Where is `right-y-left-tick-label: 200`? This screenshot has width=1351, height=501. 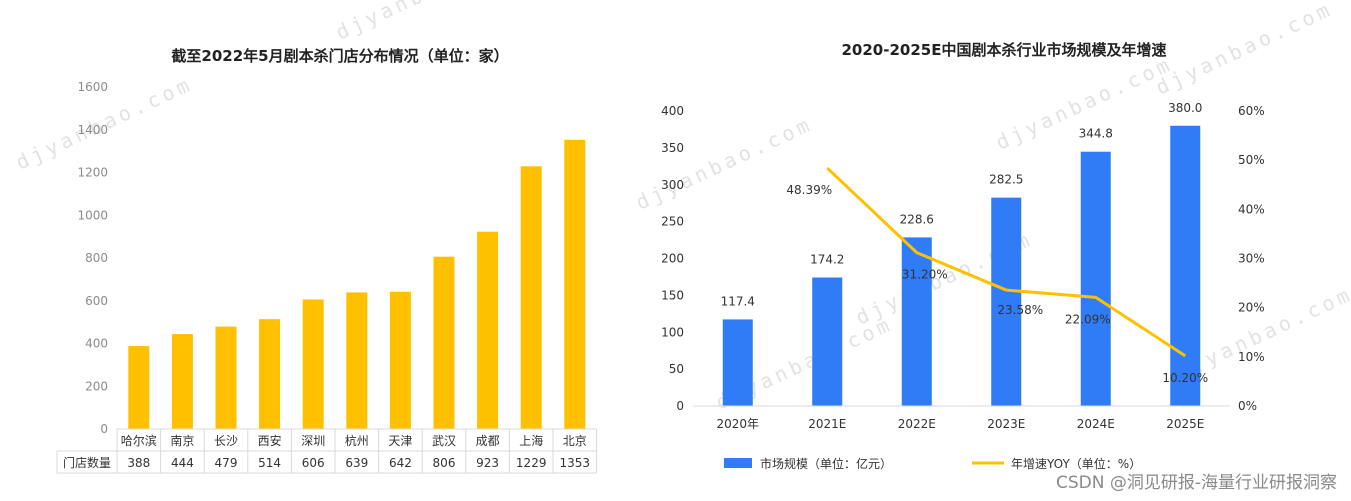
right-y-left-tick-label: 200 is located at coordinates (672, 259).